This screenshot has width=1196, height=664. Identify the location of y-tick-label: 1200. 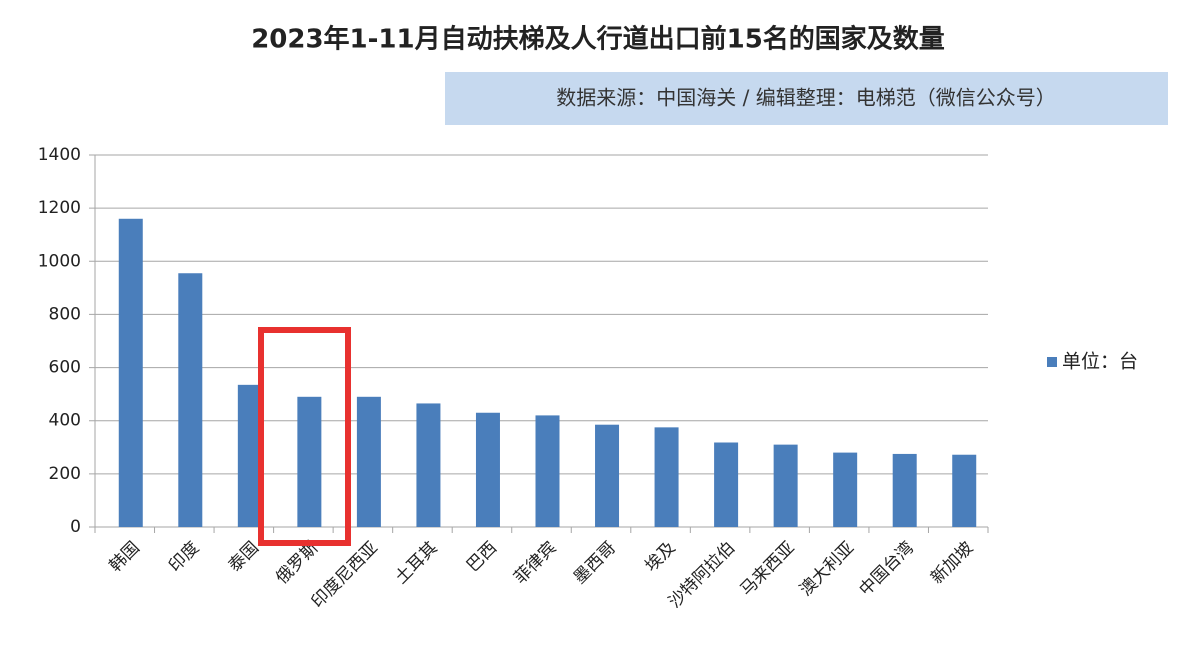
(59, 208).